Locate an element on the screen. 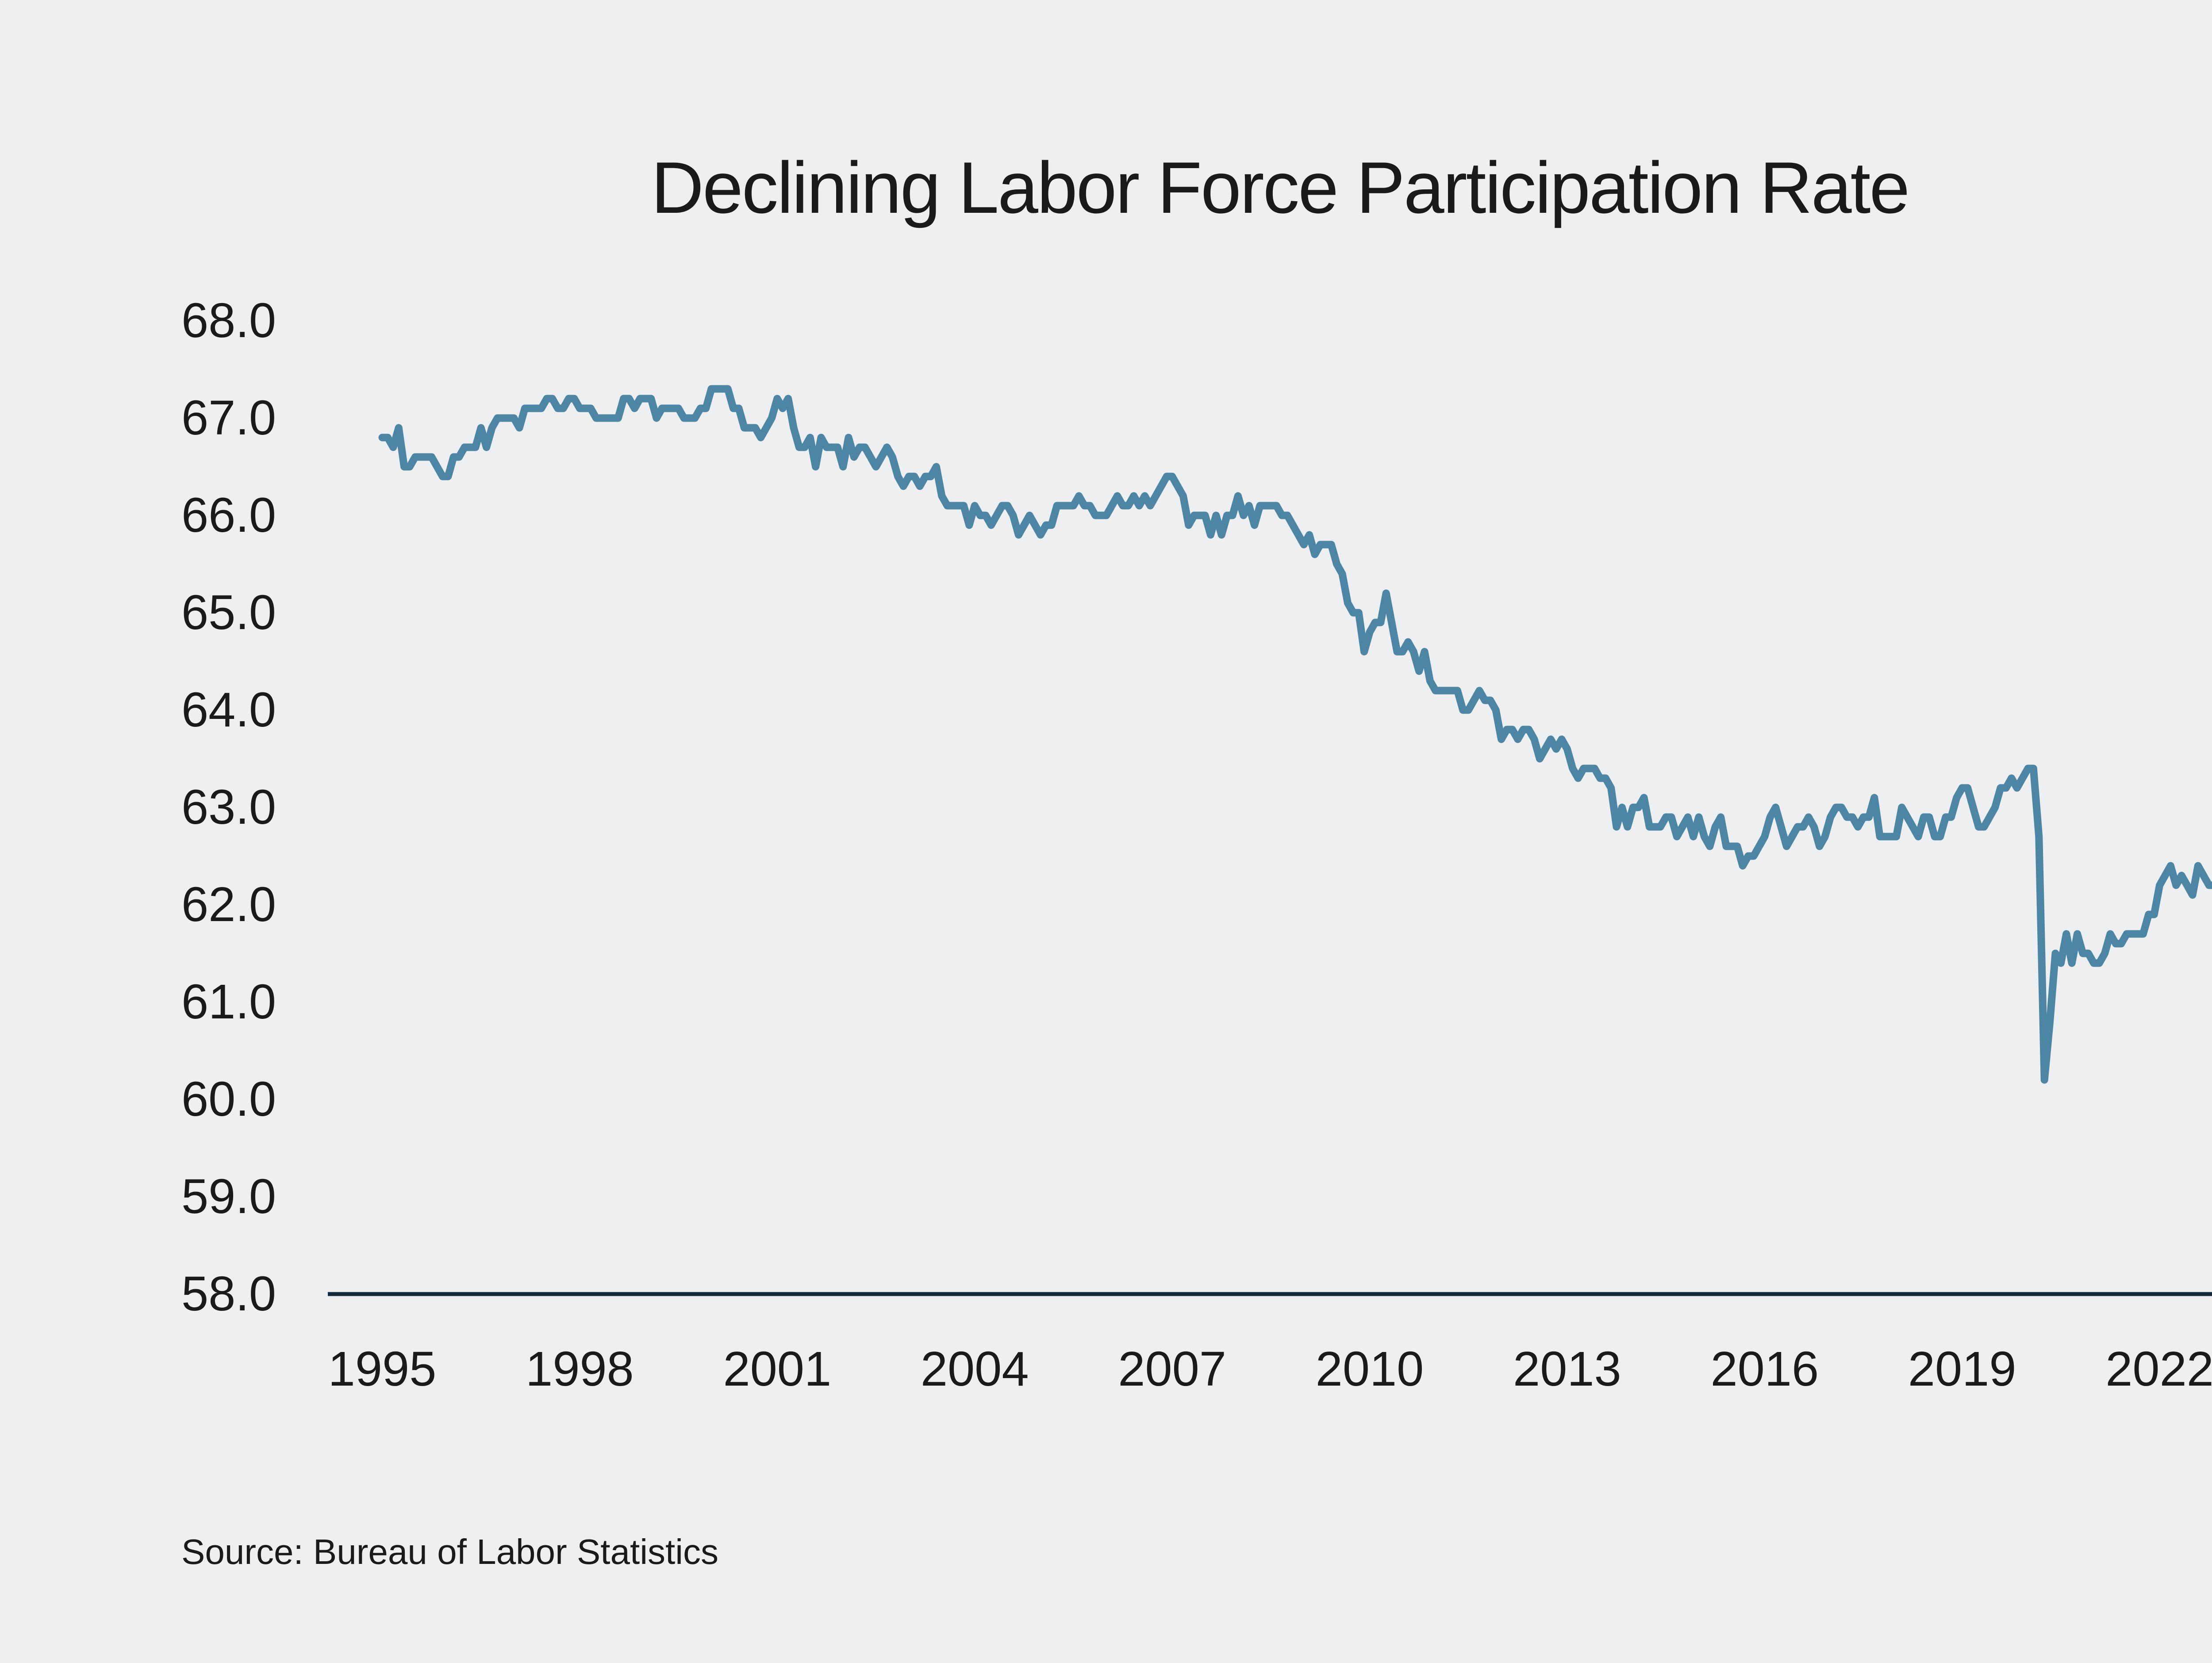  y-tick-label: 68.0 is located at coordinates (228, 321).